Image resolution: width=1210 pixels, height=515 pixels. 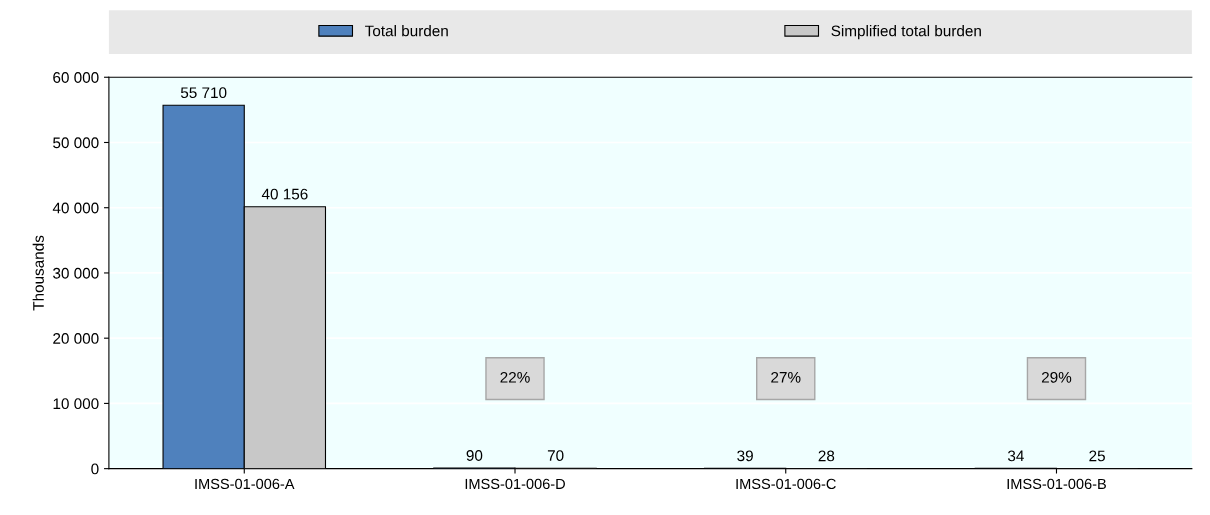 What do you see at coordinates (38, 273) in the screenshot?
I see `y-axis-title: Thousands` at bounding box center [38, 273].